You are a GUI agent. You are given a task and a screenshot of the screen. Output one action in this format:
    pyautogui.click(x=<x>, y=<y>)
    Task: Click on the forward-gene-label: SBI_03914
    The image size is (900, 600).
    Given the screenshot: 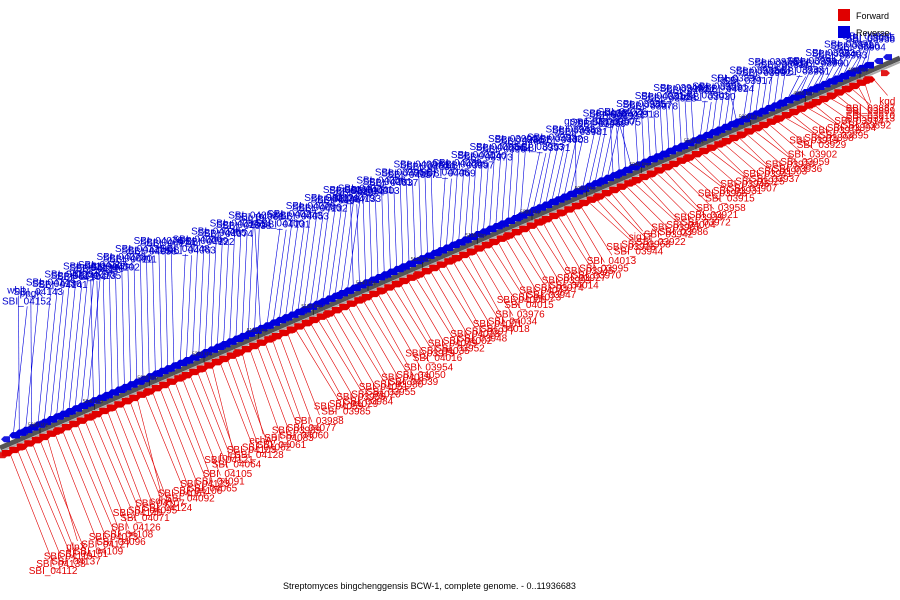 What is the action you would take?
    pyautogui.click(x=859, y=121)
    